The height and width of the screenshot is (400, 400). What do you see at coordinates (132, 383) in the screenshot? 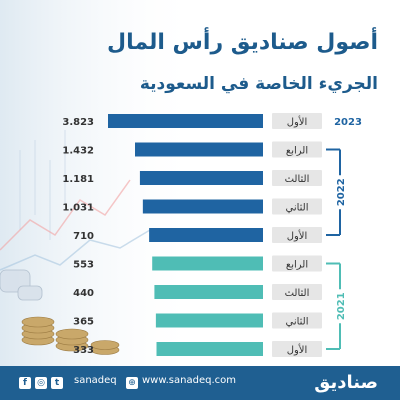
I see `globe-icon: ⊕` at bounding box center [132, 383].